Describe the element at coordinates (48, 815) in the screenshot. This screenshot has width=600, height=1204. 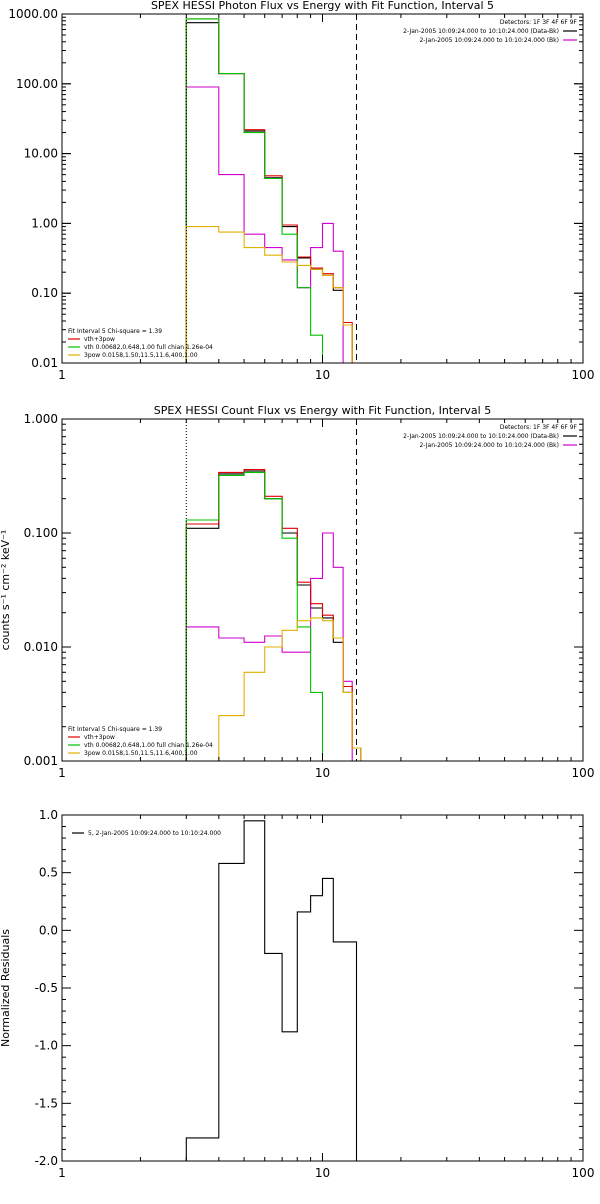
I see `y-tick-label: 1.0` at that location.